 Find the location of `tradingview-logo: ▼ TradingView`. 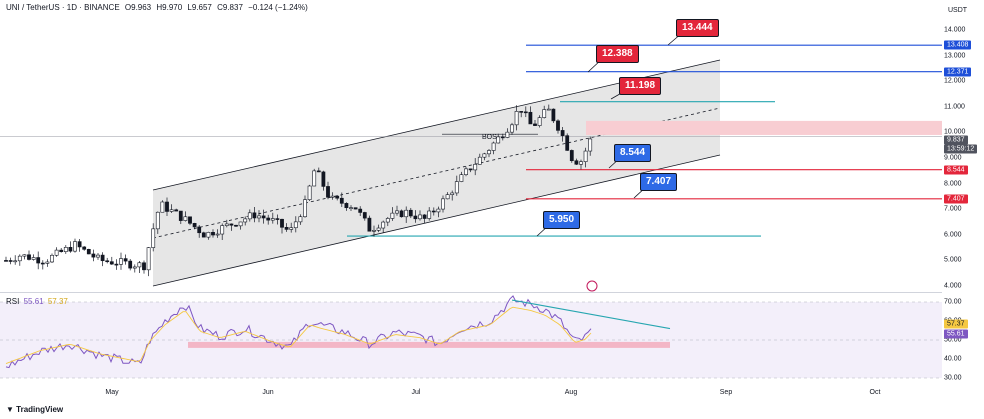

tradingview-logo: ▼ TradingView is located at coordinates (34, 409).